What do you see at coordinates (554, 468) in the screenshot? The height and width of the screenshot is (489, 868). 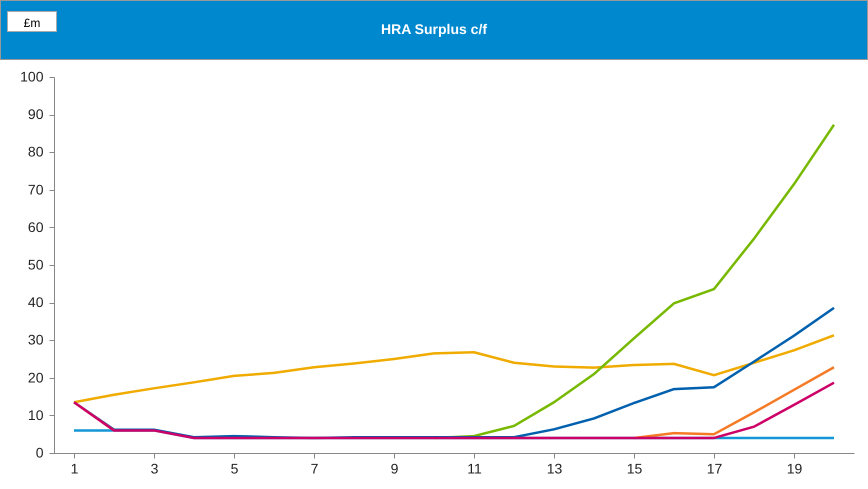 I see `x-tick-label: 13` at bounding box center [554, 468].